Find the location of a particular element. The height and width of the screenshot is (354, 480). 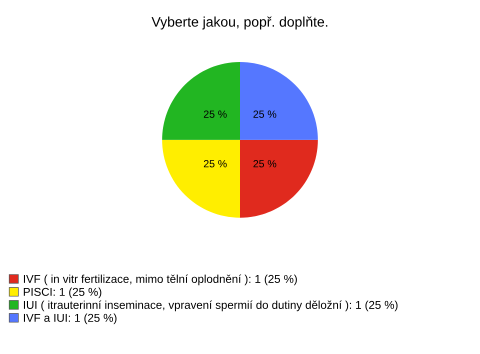

legend-label: IUI ( itrauterinní inseminace, vpravení spermií do dutiny děložní ): 1 (25 %) is located at coordinates (211, 306).